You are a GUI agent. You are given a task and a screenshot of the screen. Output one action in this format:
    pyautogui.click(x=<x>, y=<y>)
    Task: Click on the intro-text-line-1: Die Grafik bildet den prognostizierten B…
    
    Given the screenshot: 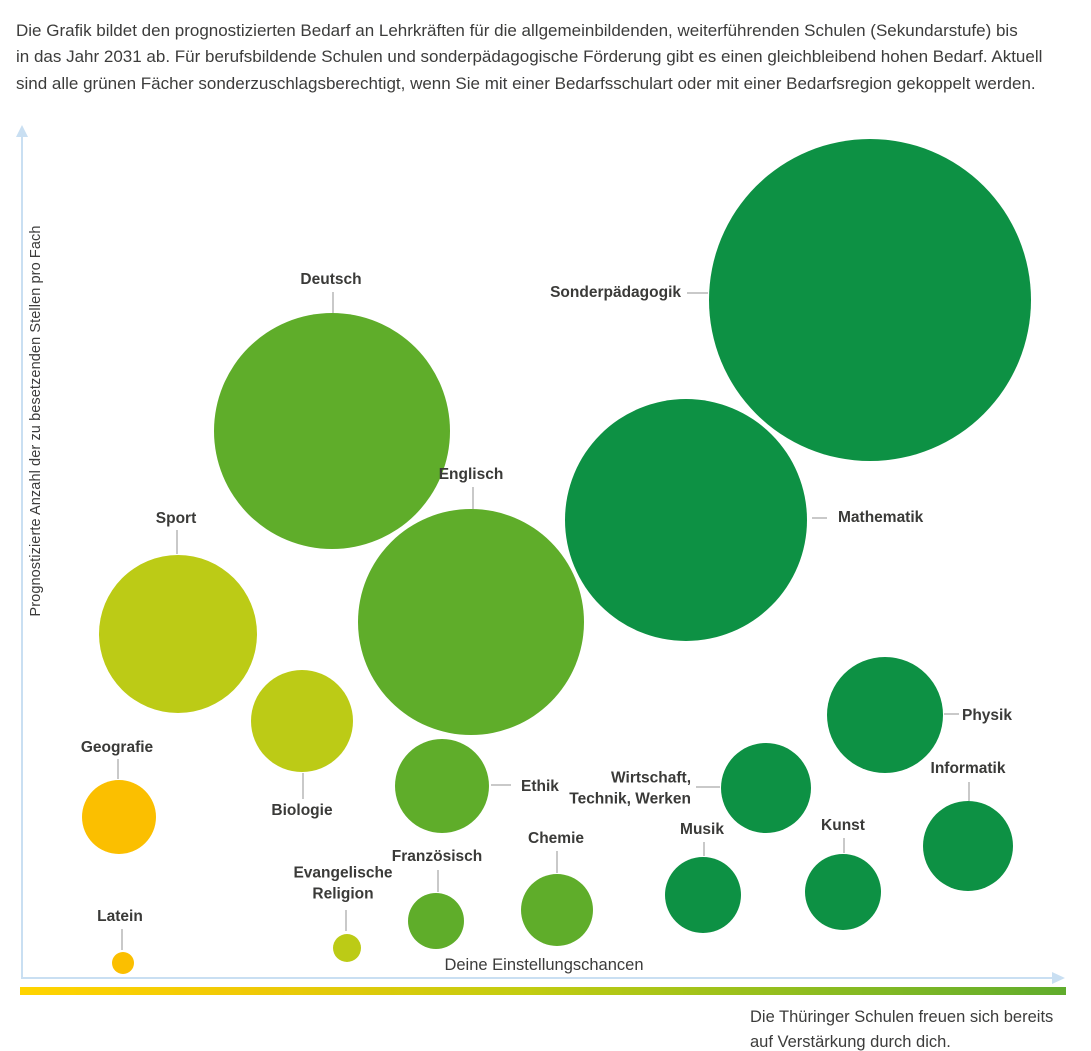 What is the action you would take?
    pyautogui.click(x=517, y=30)
    